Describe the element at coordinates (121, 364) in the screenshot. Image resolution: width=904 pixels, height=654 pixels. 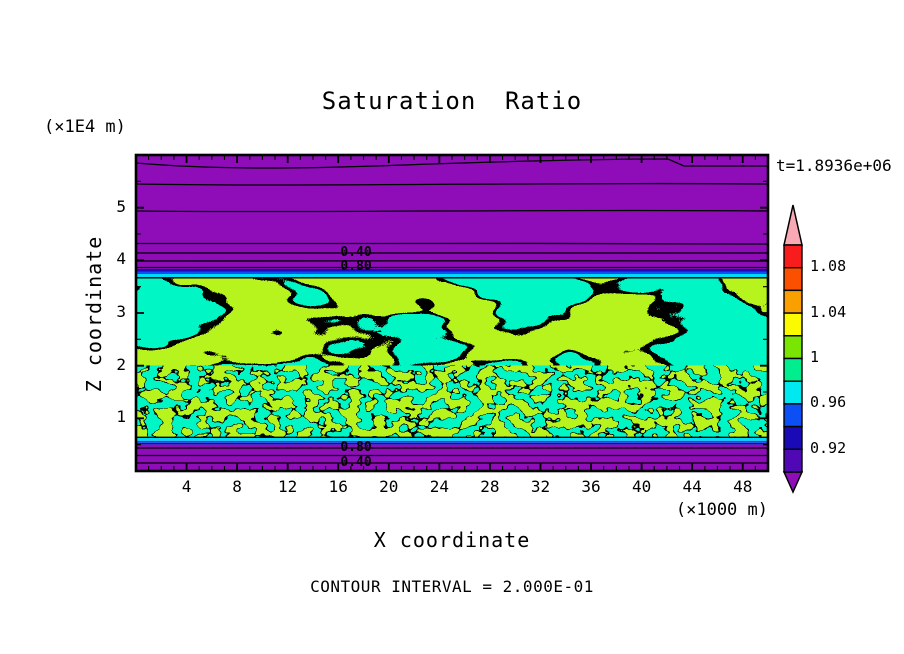
I see `y-tick-label: 2` at that location.